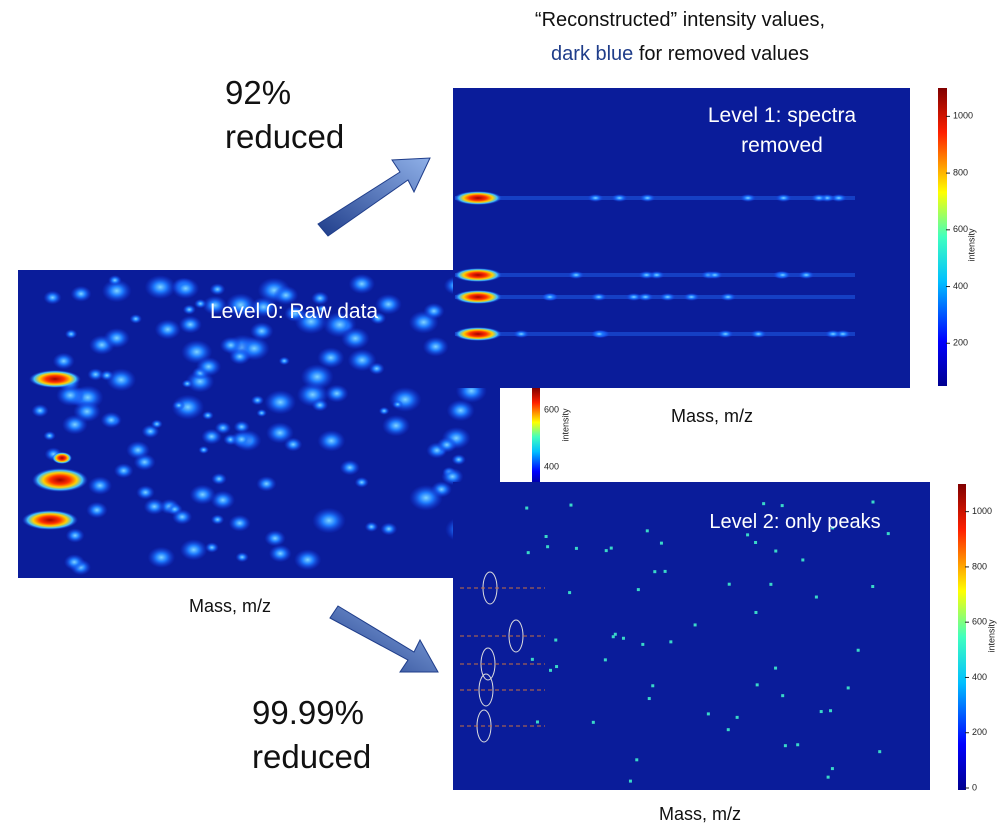 The width and height of the screenshot is (1000, 831). Describe the element at coordinates (374, 197) in the screenshot. I see `arrow` at that location.